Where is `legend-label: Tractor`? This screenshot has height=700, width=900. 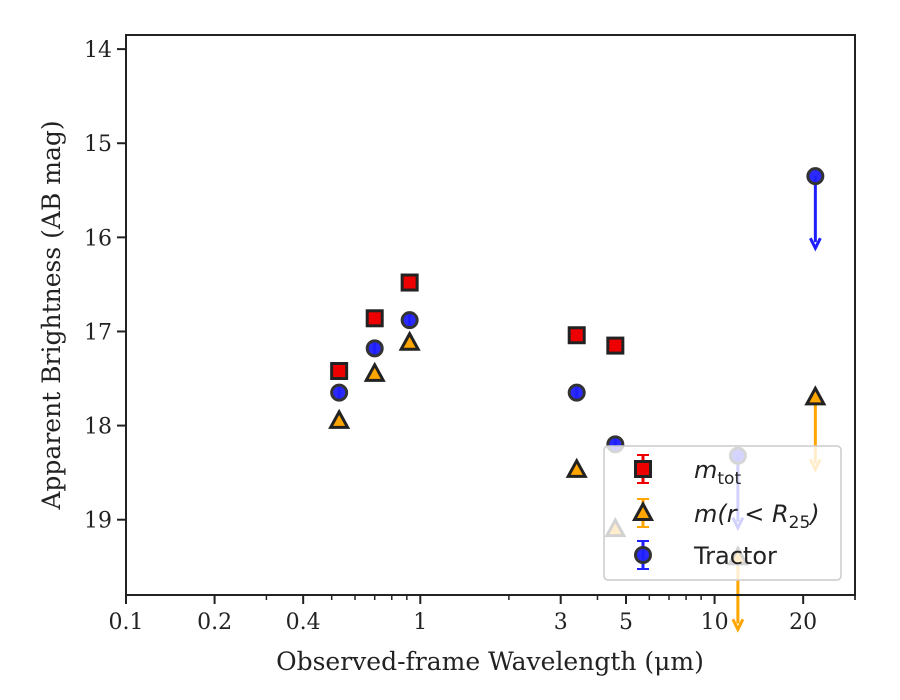
legend-label: Tractor is located at coordinates (735, 556).